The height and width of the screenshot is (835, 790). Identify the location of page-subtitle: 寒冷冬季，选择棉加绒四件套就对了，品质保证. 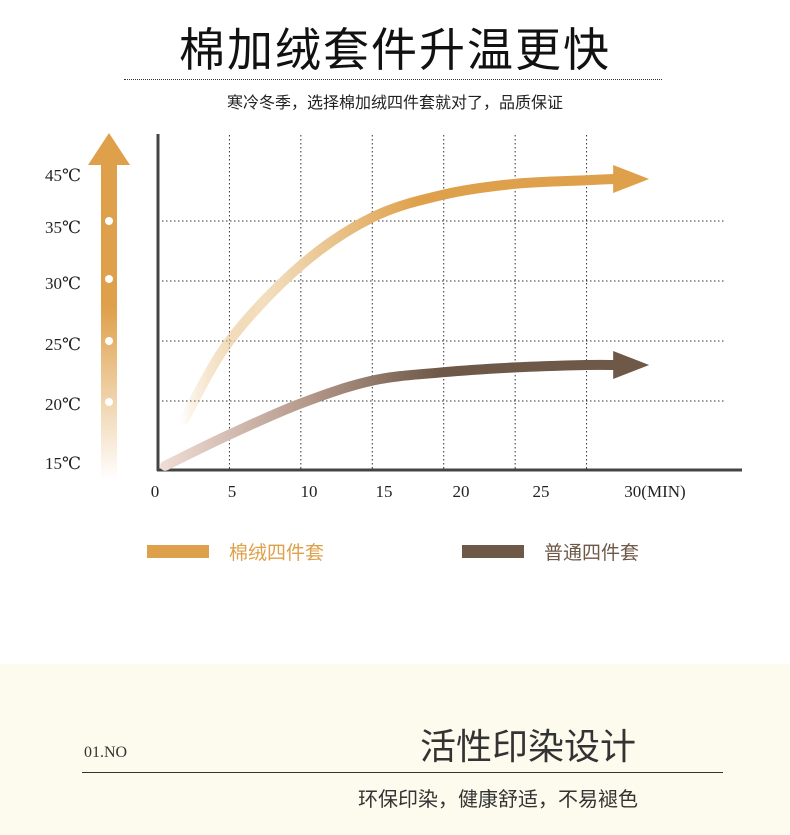
(394, 102).